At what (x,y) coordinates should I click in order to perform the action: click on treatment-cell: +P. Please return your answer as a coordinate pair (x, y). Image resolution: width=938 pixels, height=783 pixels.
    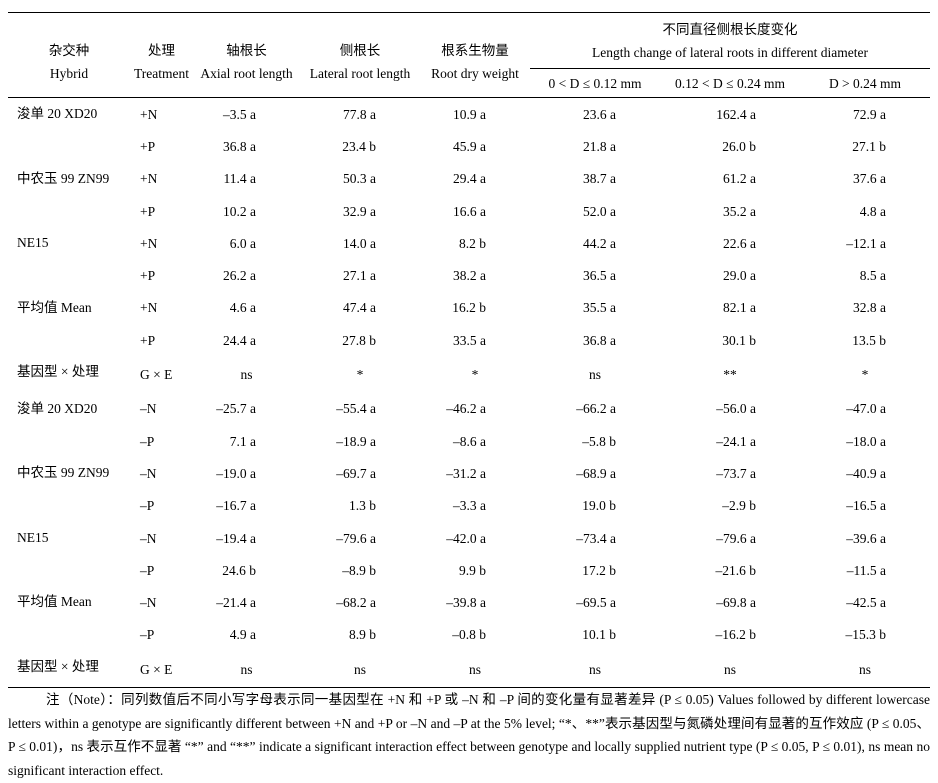
    Looking at the image, I should click on (148, 146).